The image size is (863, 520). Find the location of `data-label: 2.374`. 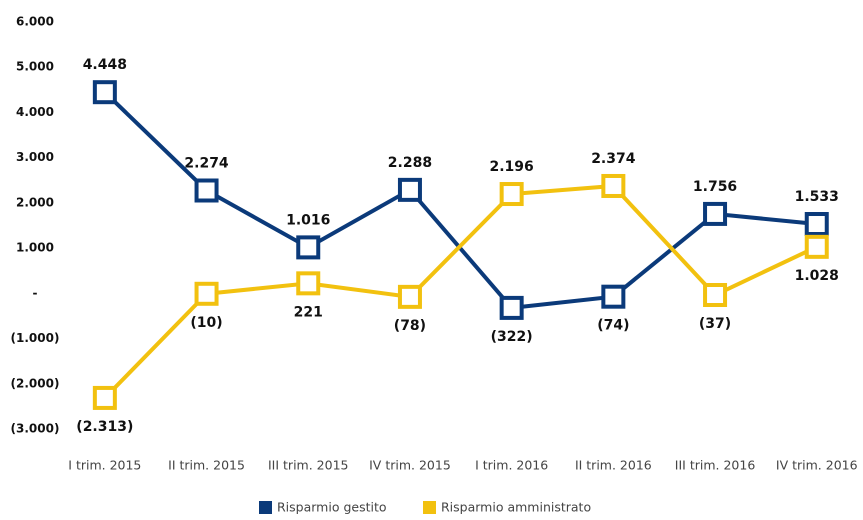

data-label: 2.374 is located at coordinates (613, 159).